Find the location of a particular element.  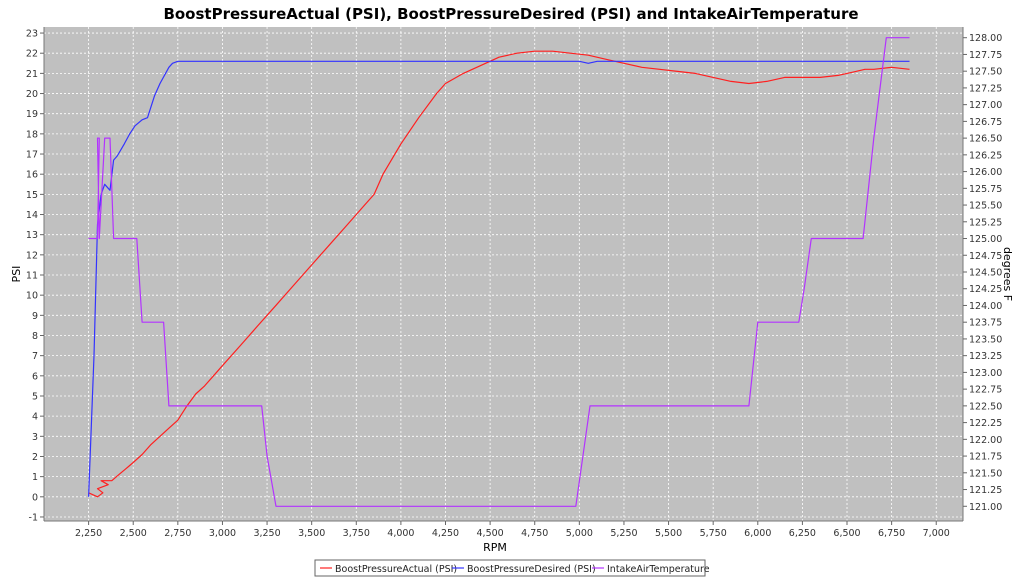

y-tick-label: 23 is located at coordinates (32, 34).